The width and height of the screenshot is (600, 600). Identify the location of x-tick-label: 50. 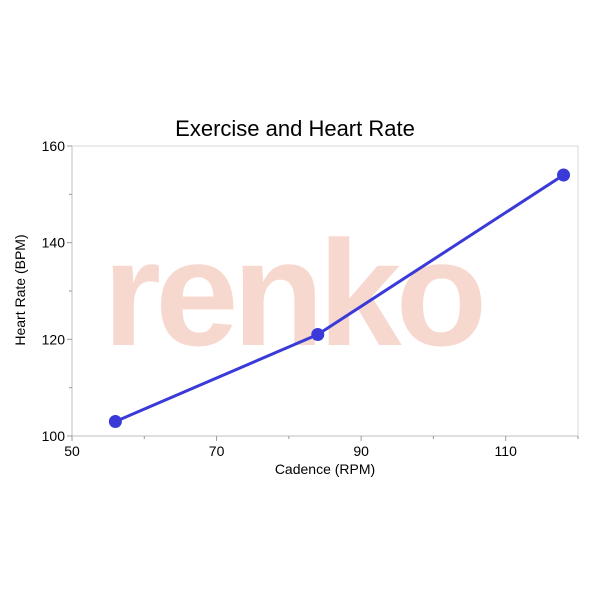
(72, 451).